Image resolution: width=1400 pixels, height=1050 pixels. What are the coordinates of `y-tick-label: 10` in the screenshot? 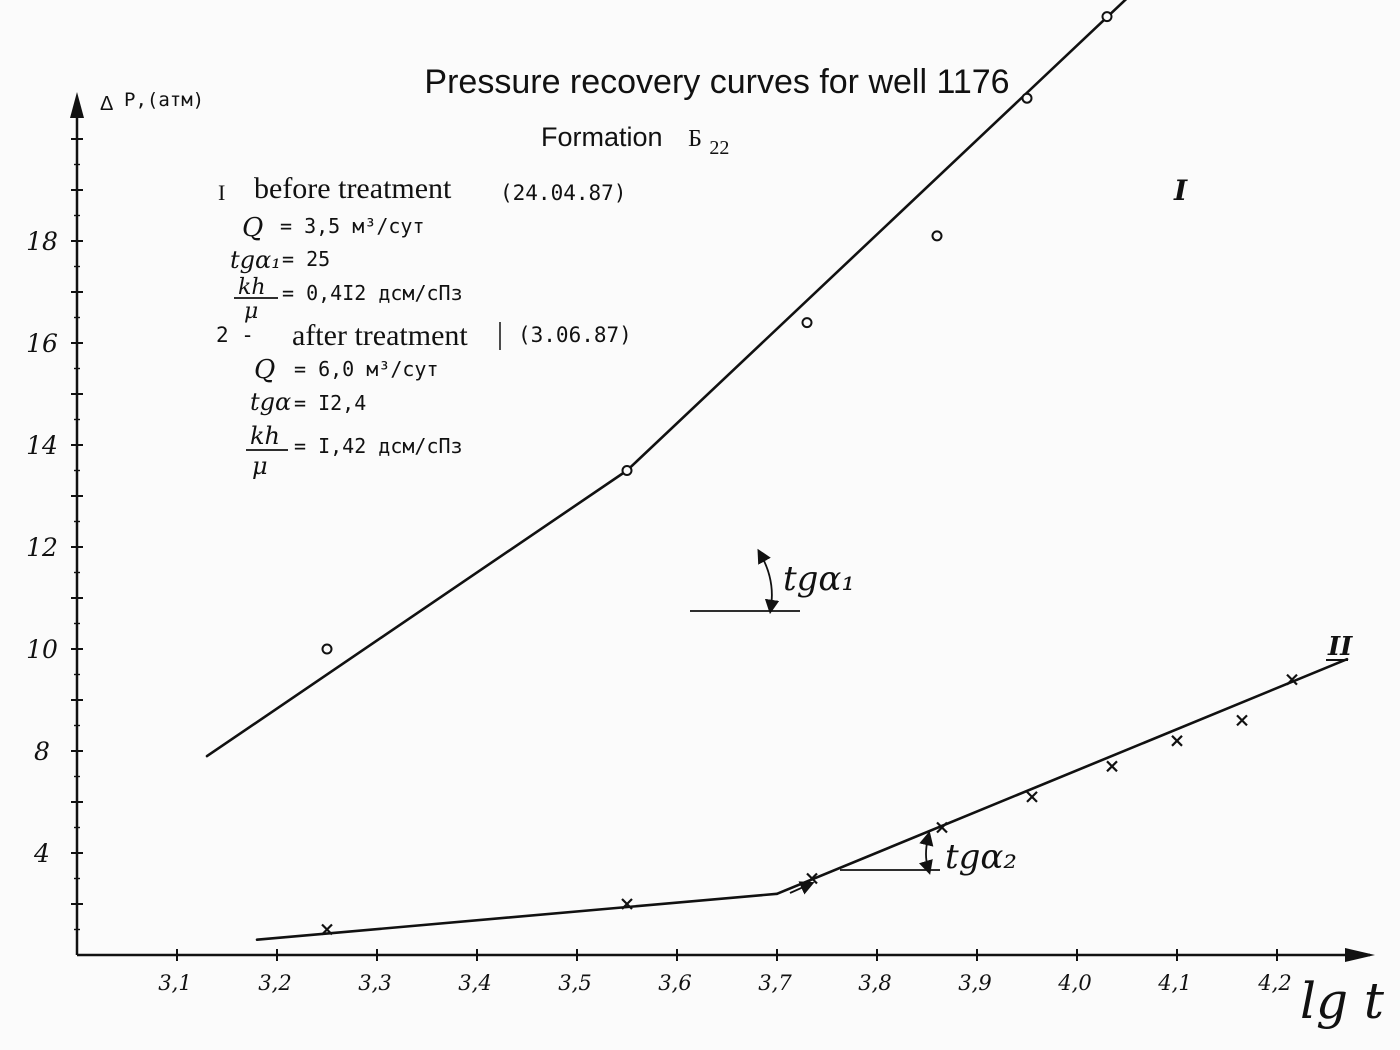 It's located at (42, 649).